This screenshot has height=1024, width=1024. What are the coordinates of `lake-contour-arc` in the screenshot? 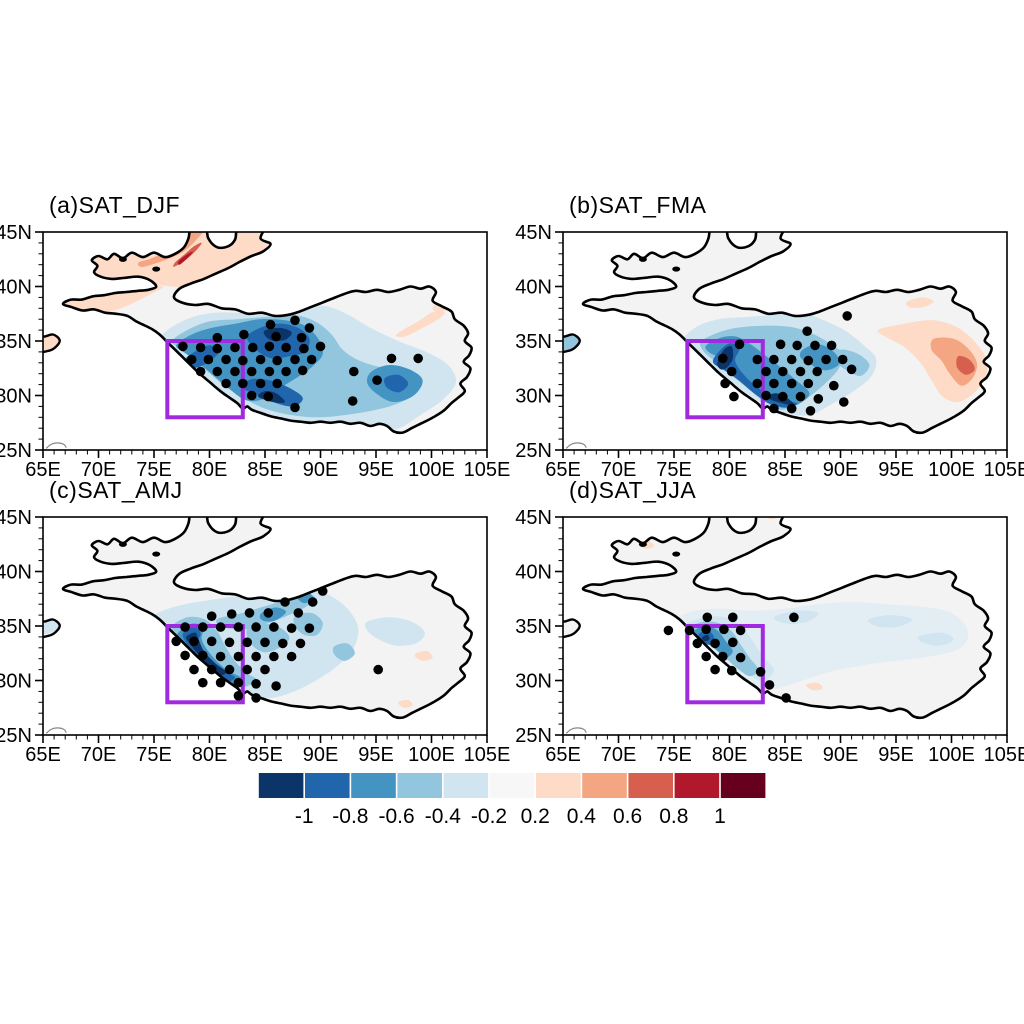 It's located at (576, 730).